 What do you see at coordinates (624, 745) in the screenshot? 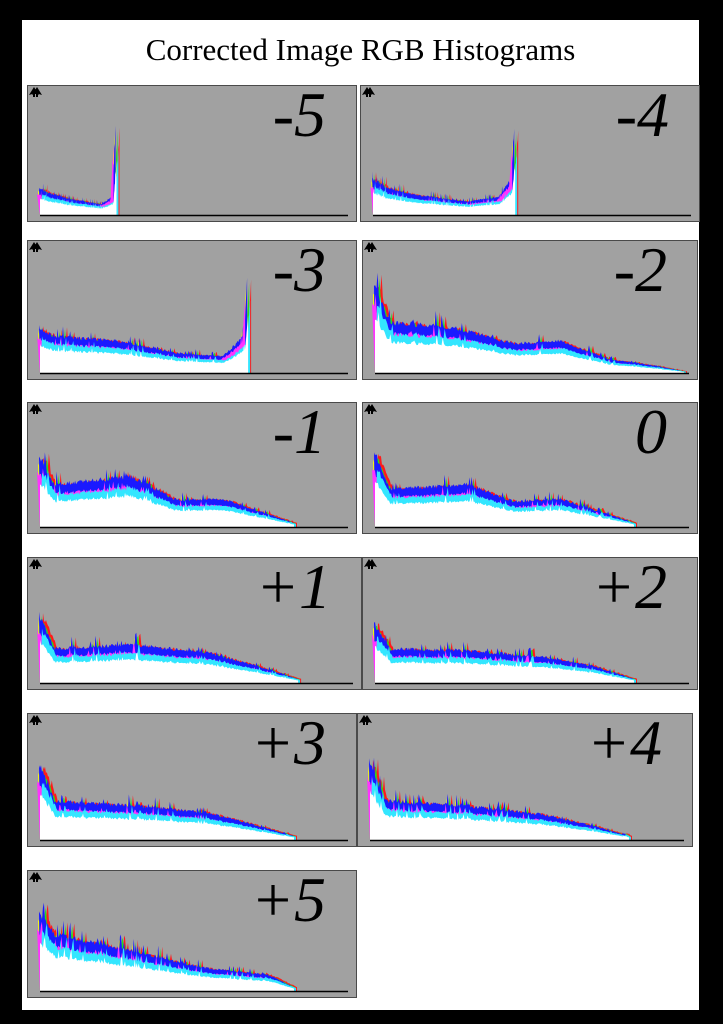
I see `exposure-label: +4` at bounding box center [624, 745].